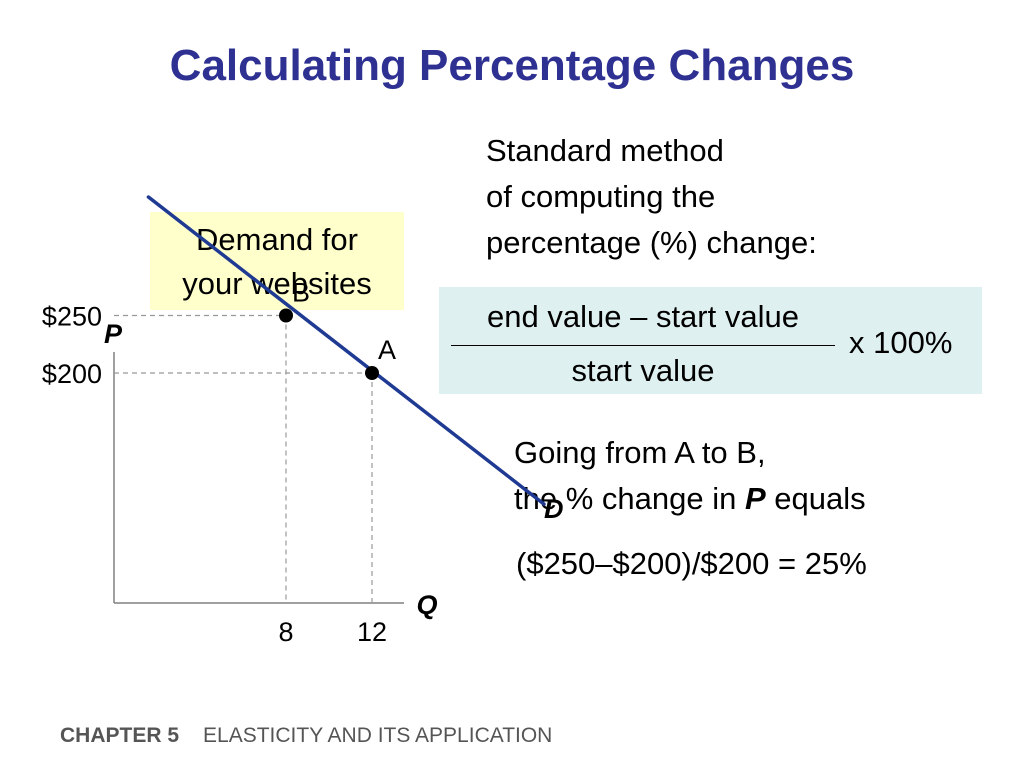 The image size is (1024, 768). I want to click on formula-denominator: start value, so click(643, 370).